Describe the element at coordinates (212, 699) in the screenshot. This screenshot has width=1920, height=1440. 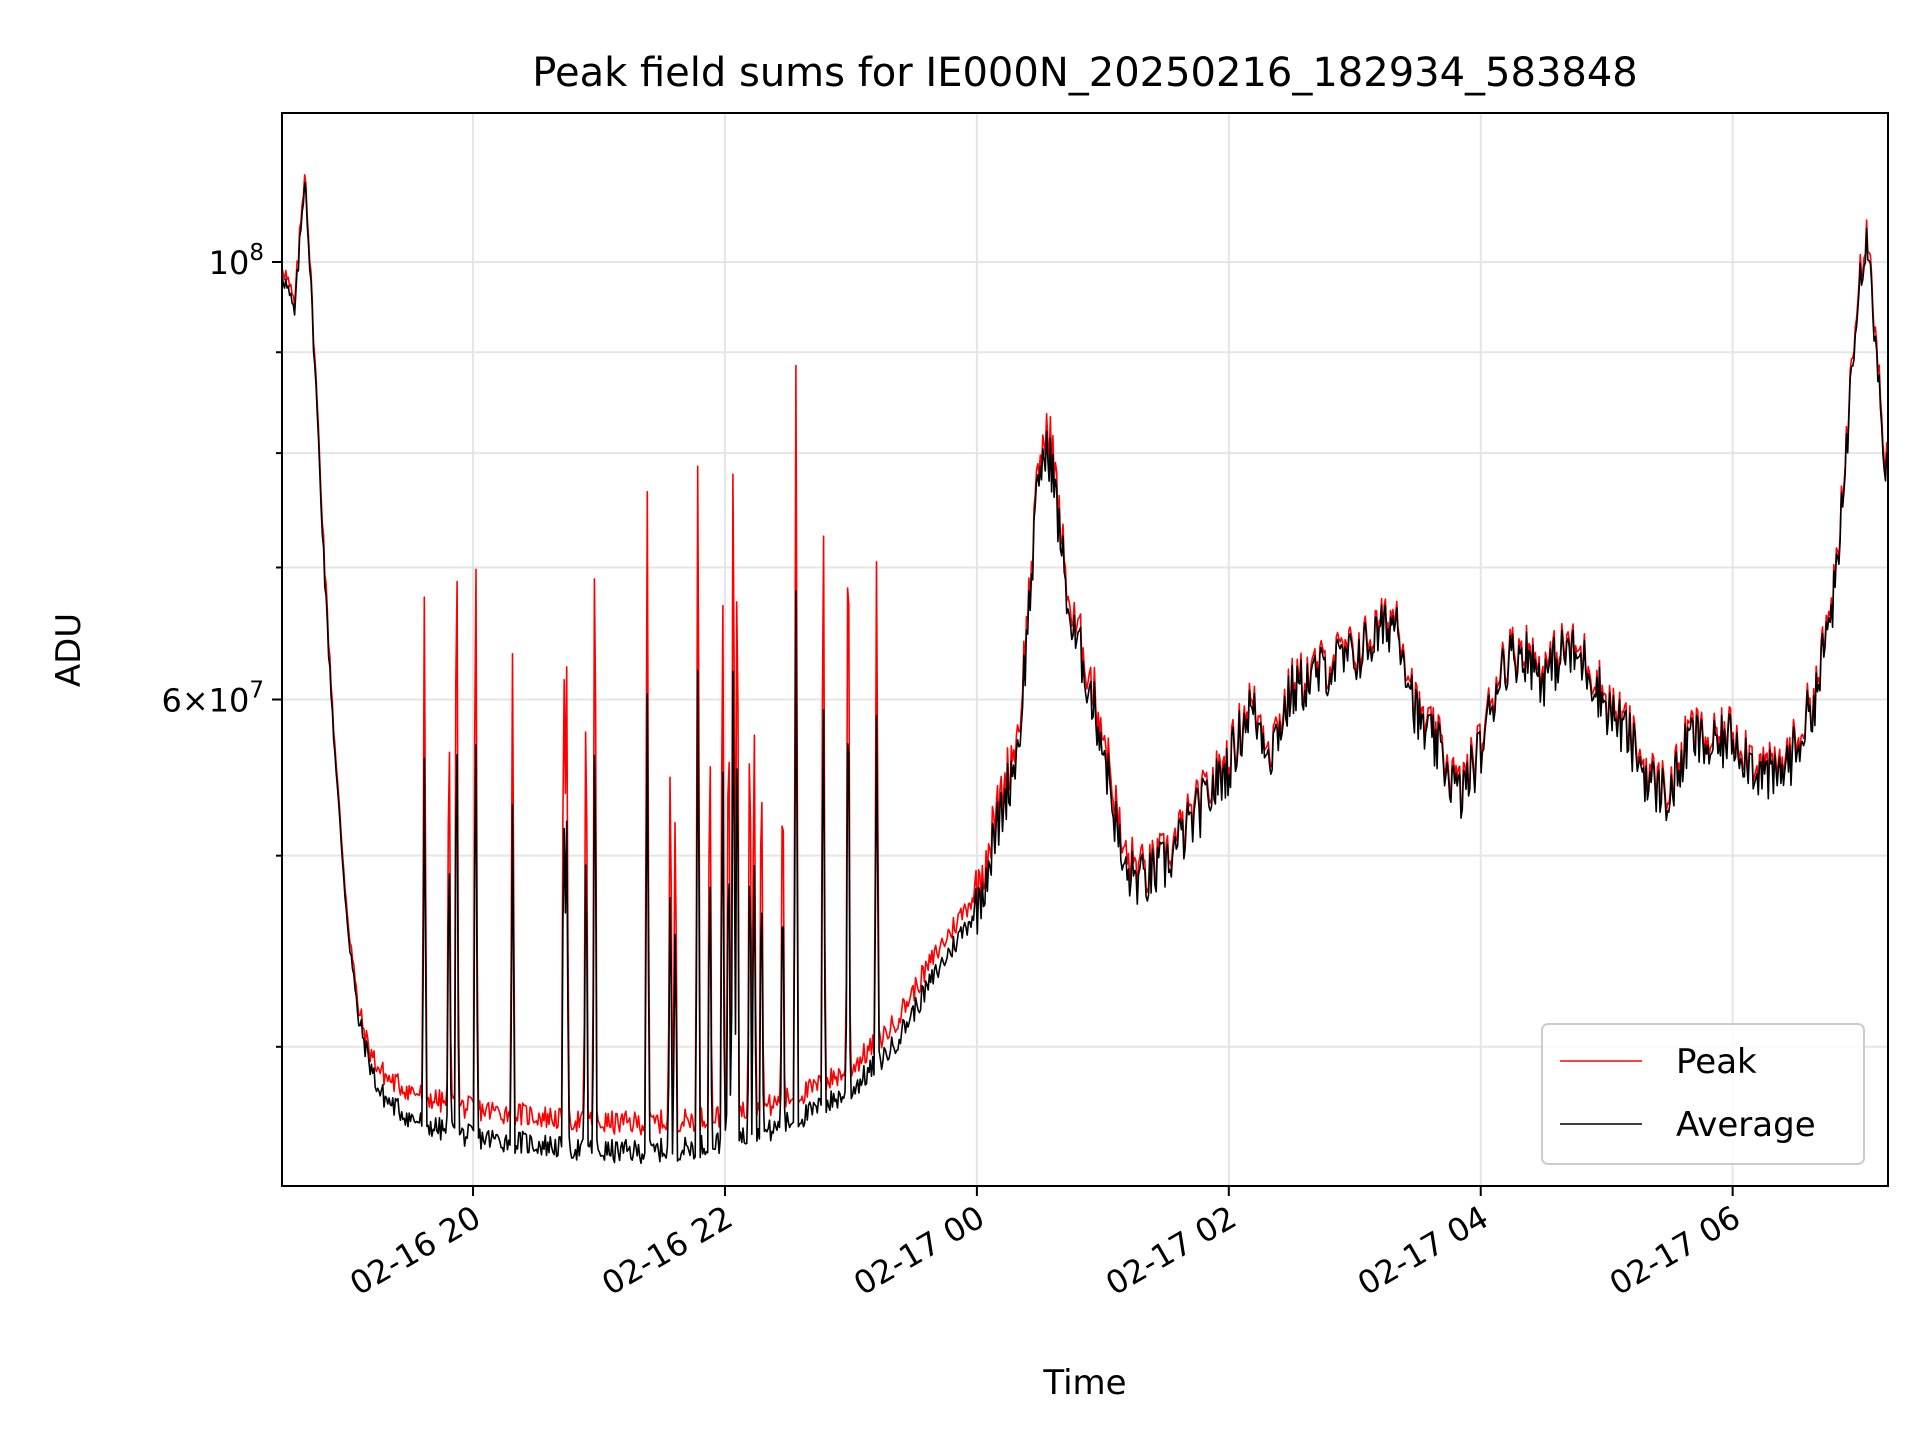
I see `y-tick-label: 6×107` at that location.